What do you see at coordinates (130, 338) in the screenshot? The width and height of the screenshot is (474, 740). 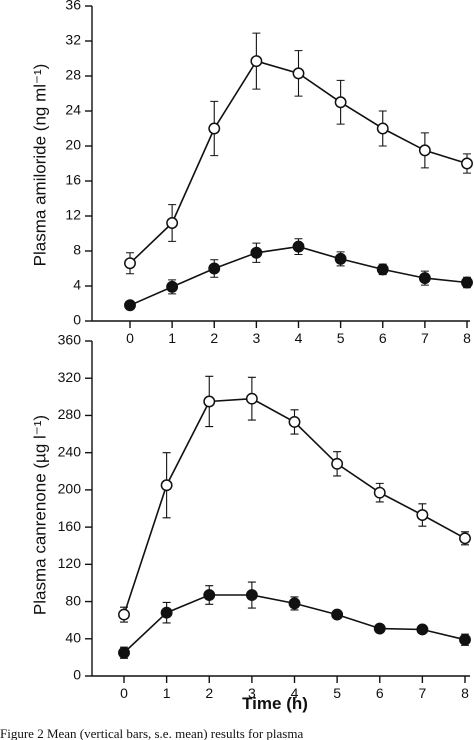 I see `amiloride-x-tick-label: 0` at bounding box center [130, 338].